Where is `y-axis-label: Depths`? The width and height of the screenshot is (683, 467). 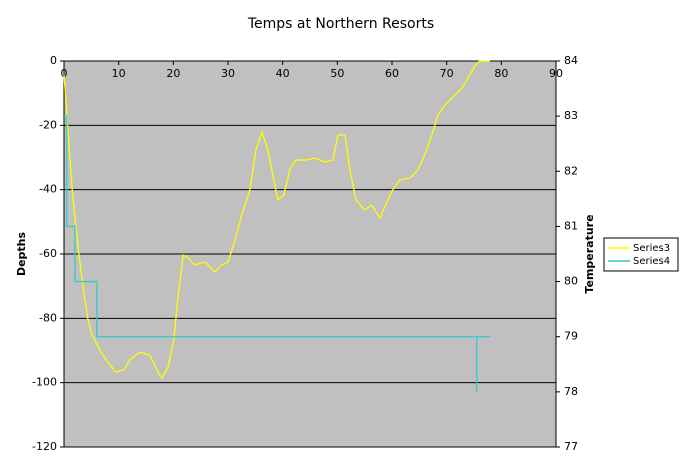
y-axis-label: Depths is located at coordinates (21, 254).